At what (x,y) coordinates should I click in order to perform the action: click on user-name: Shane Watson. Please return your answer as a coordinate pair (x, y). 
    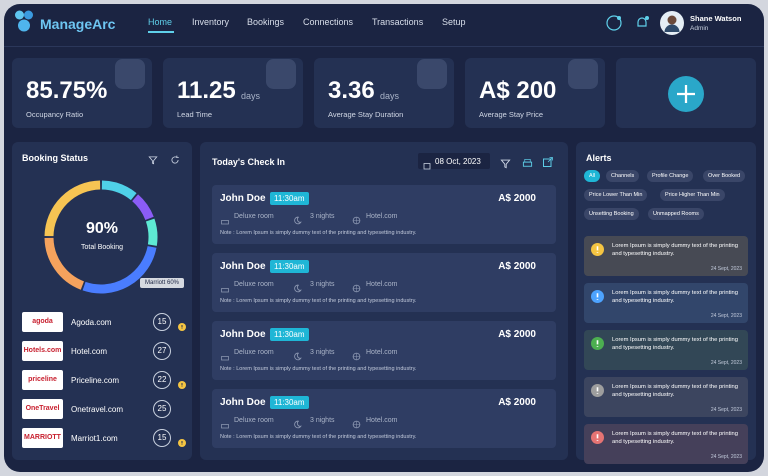
    Looking at the image, I should click on (716, 18).